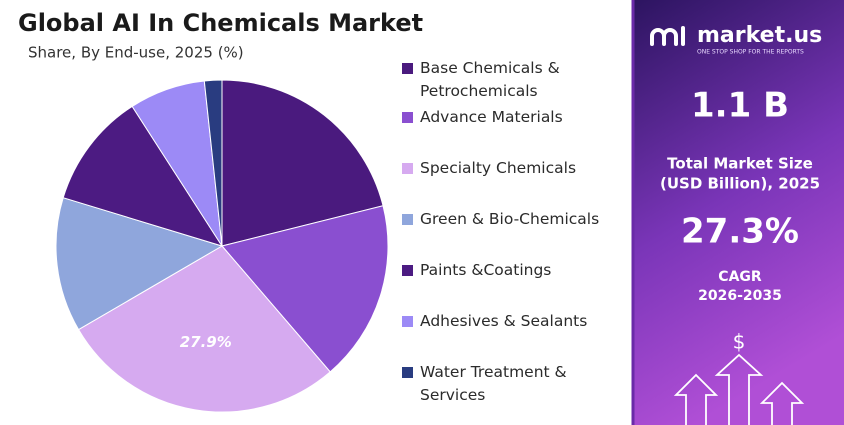 The height and width of the screenshot is (425, 844). What do you see at coordinates (504, 321) in the screenshot?
I see `legend-label: Adhesives & Sealants` at bounding box center [504, 321].